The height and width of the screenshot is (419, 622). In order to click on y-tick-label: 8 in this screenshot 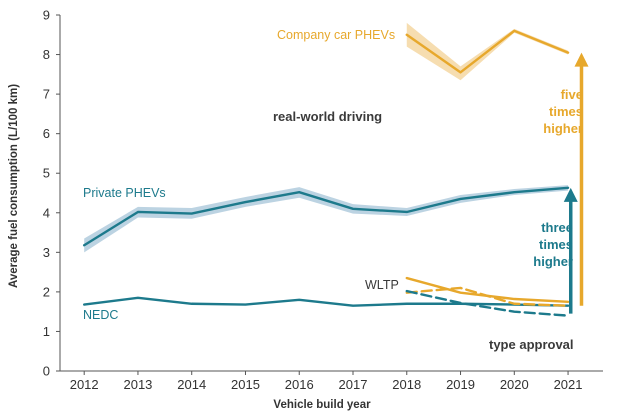, I will do `click(46, 54)`.